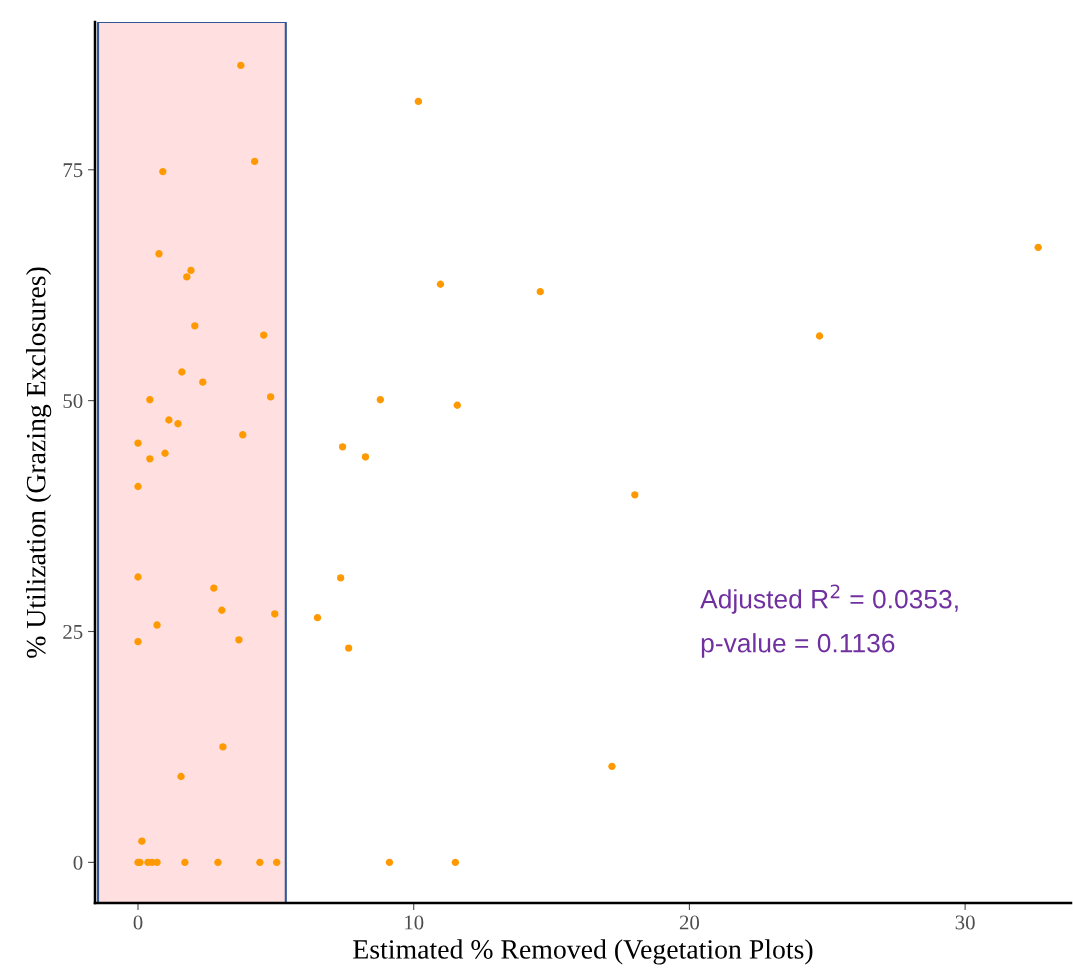  Describe the element at coordinates (829, 621) in the screenshot. I see `annotation: Adjusted R$^{2}$ = 0.0353, p-value = 0.1136` at that location.